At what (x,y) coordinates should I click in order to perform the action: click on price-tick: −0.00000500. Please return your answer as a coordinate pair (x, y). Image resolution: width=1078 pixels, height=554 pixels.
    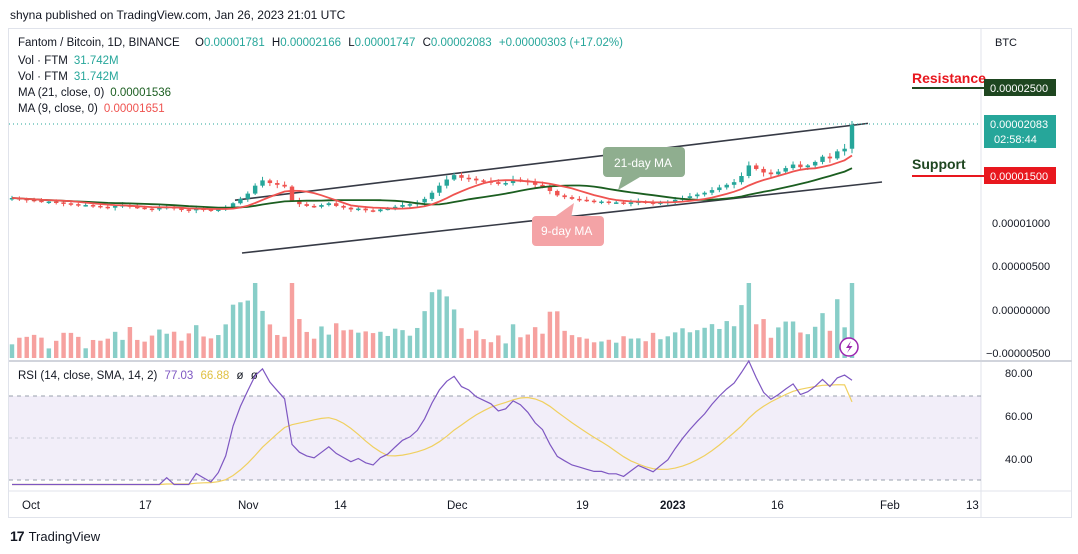
    Looking at the image, I should click on (1018, 354).